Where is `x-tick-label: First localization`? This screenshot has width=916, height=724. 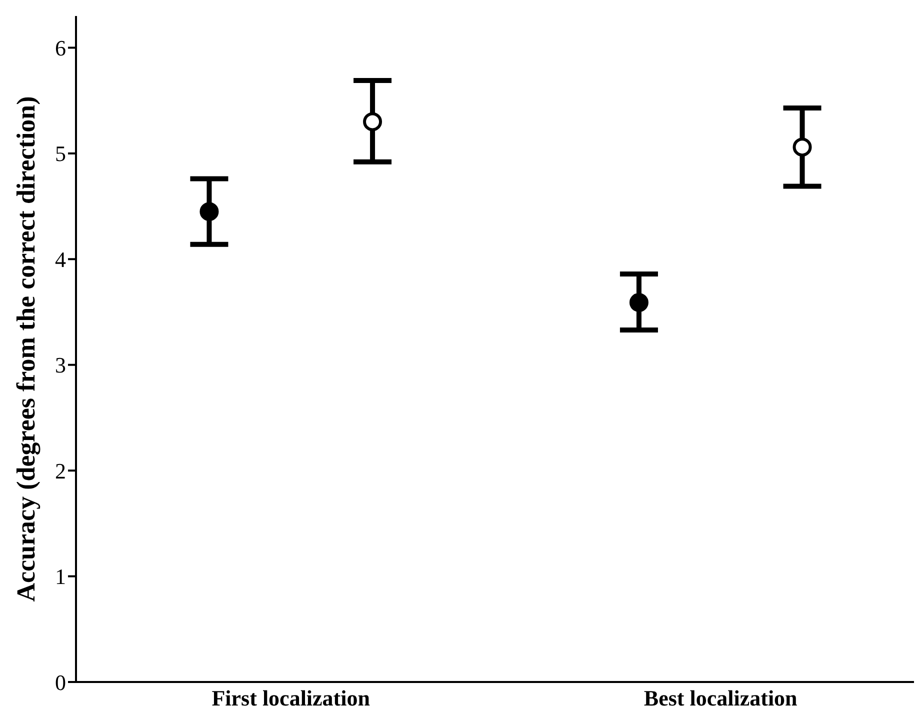 x-tick-label: First localization is located at coordinates (291, 698).